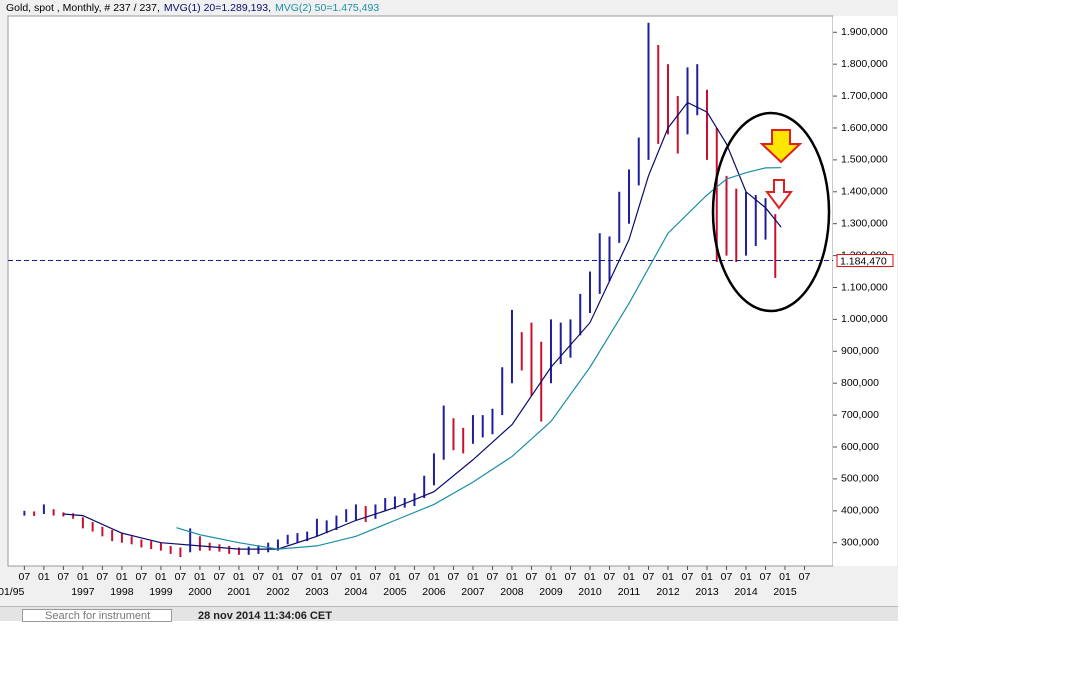 The image size is (1068, 690). I want to click on y-tick-label: 600,000, so click(860, 447).